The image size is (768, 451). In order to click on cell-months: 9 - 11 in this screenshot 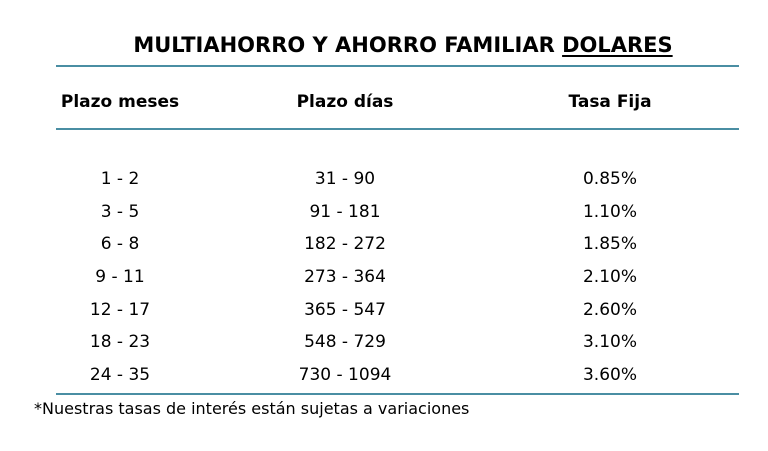, I will do `click(120, 277)`.